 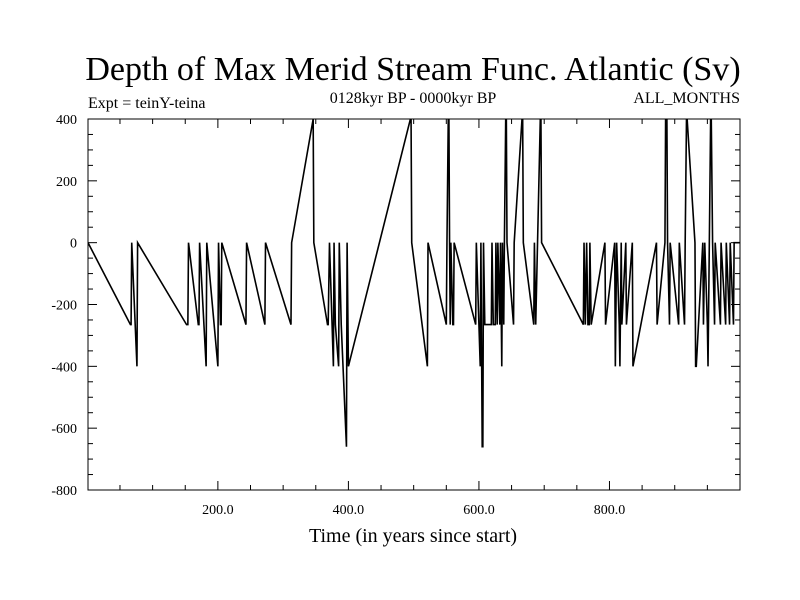 I want to click on period-label: 0128kyr BP - 0000kyr BP, so click(x=413, y=98).